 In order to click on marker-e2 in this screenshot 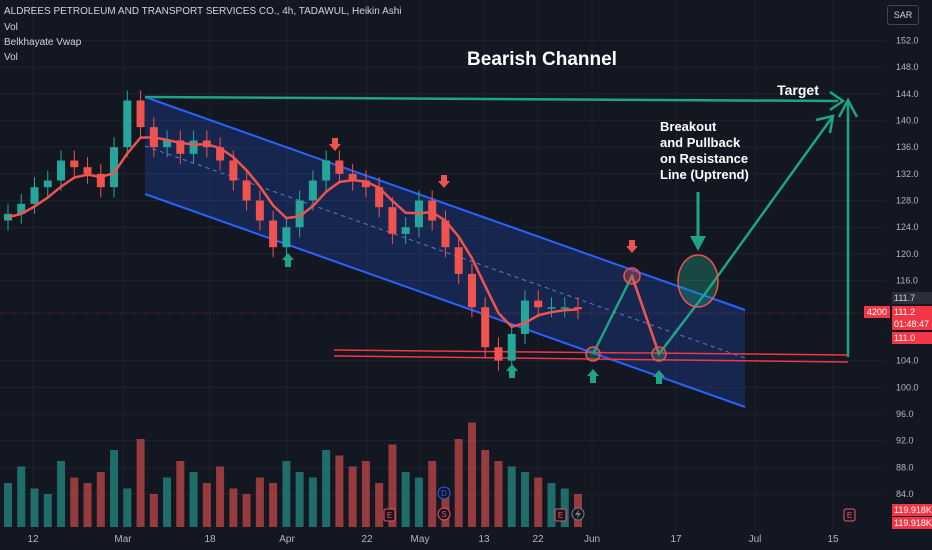, I will do `click(560, 515)`.